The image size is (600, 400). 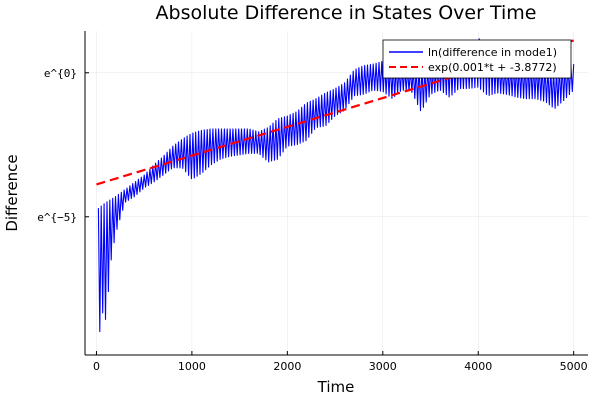 I want to click on chart-title: Absolute Difference in States Over Time, so click(x=346, y=13).